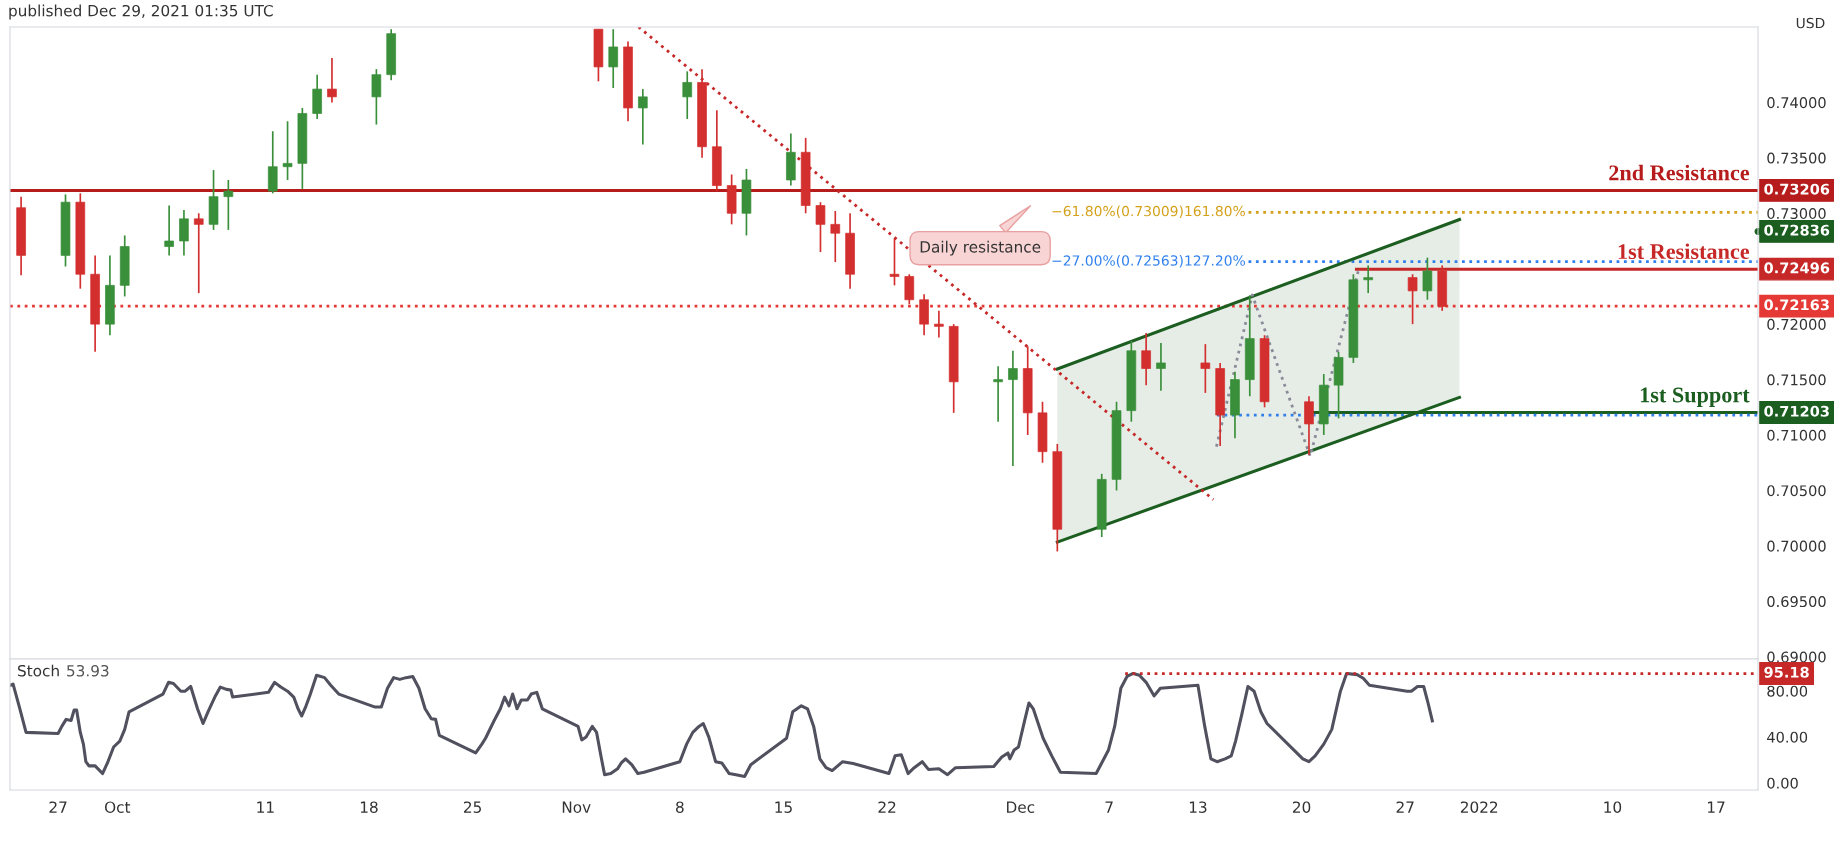 The width and height of the screenshot is (1834, 853). Describe the element at coordinates (1796, 491) in the screenshot. I see `y-tick-label: 0.70500` at that location.